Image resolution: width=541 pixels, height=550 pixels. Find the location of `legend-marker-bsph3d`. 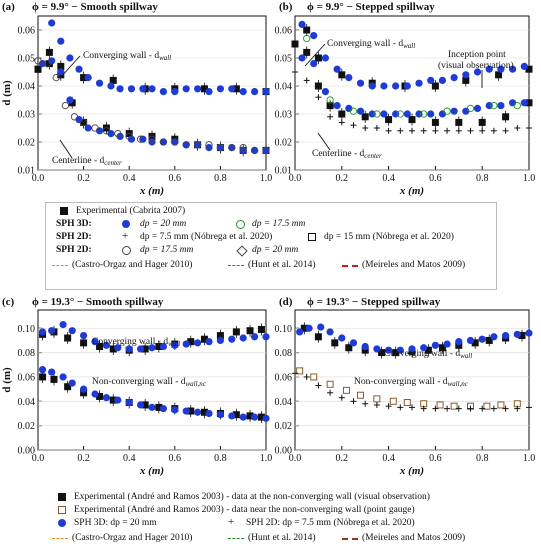

legend-marker-bsph3d is located at coordinates (62, 523).